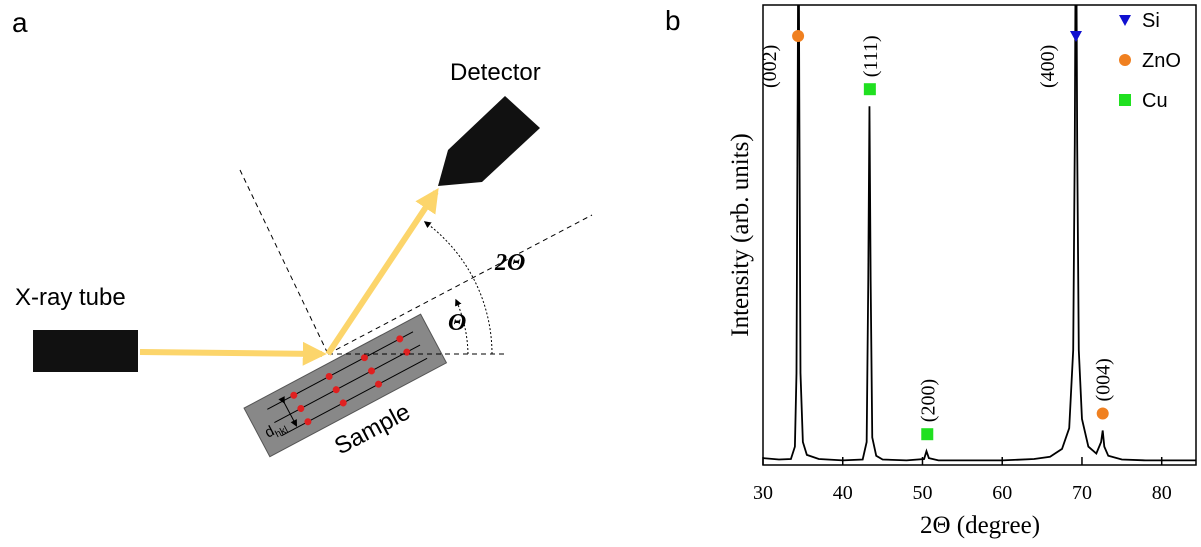 The height and width of the screenshot is (547, 1201). What do you see at coordinates (70, 297) in the screenshot?
I see `source-label: X-ray tube` at bounding box center [70, 297].